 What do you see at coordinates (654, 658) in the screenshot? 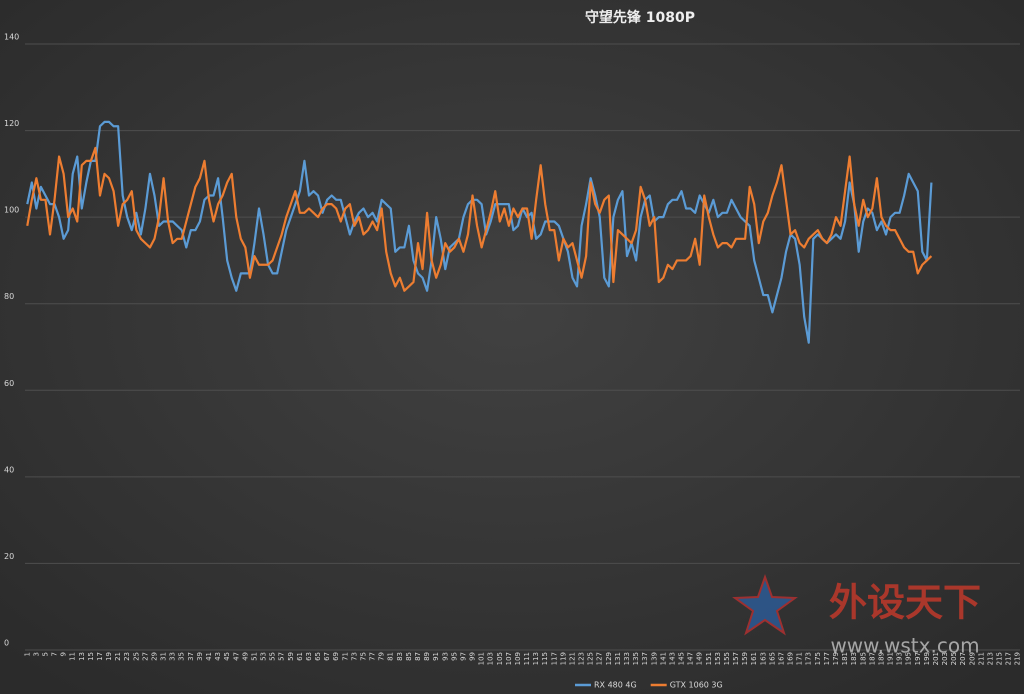
I see `x-tick-label: 139` at bounding box center [654, 658].